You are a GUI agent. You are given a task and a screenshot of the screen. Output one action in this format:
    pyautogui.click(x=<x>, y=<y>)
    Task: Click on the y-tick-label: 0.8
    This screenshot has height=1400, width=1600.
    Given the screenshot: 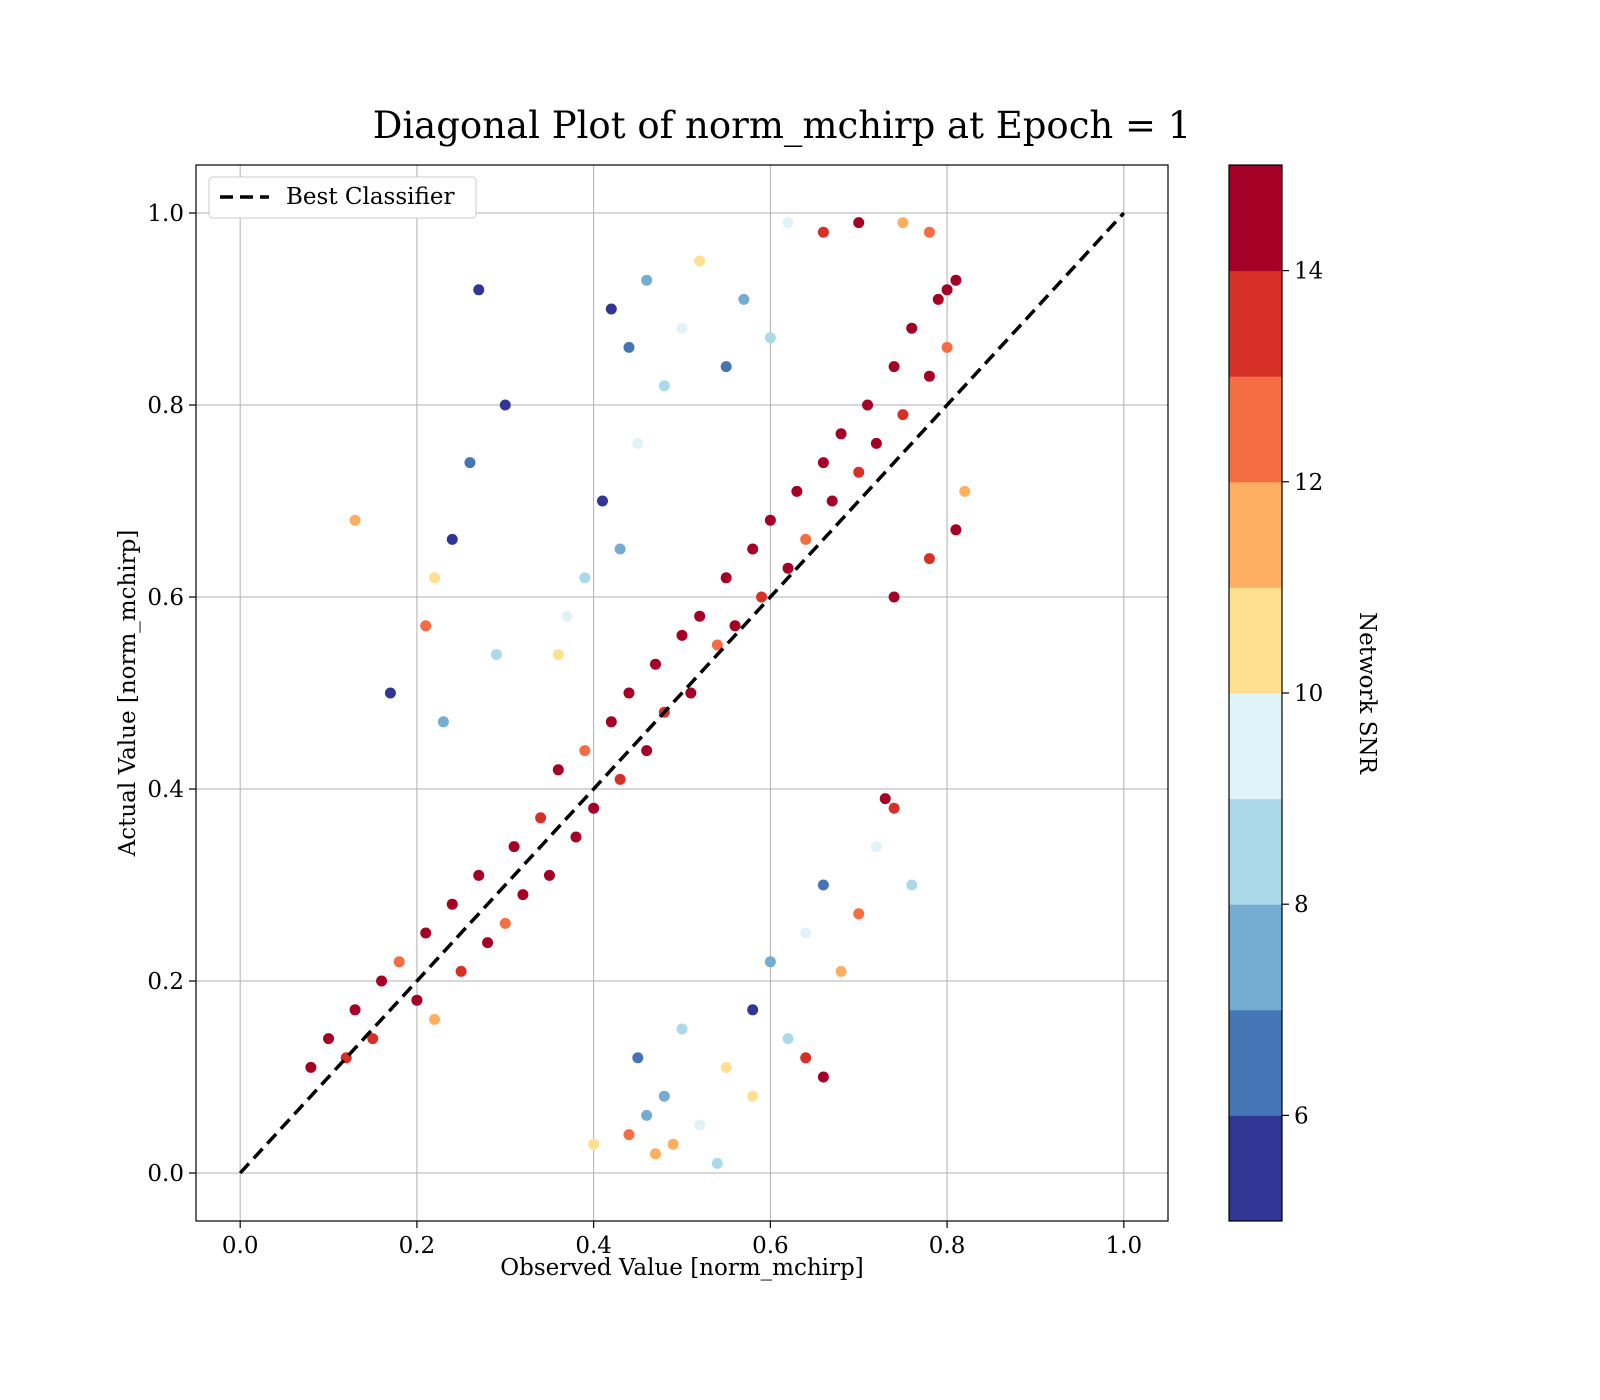 What is the action you would take?
    pyautogui.click(x=165, y=406)
    